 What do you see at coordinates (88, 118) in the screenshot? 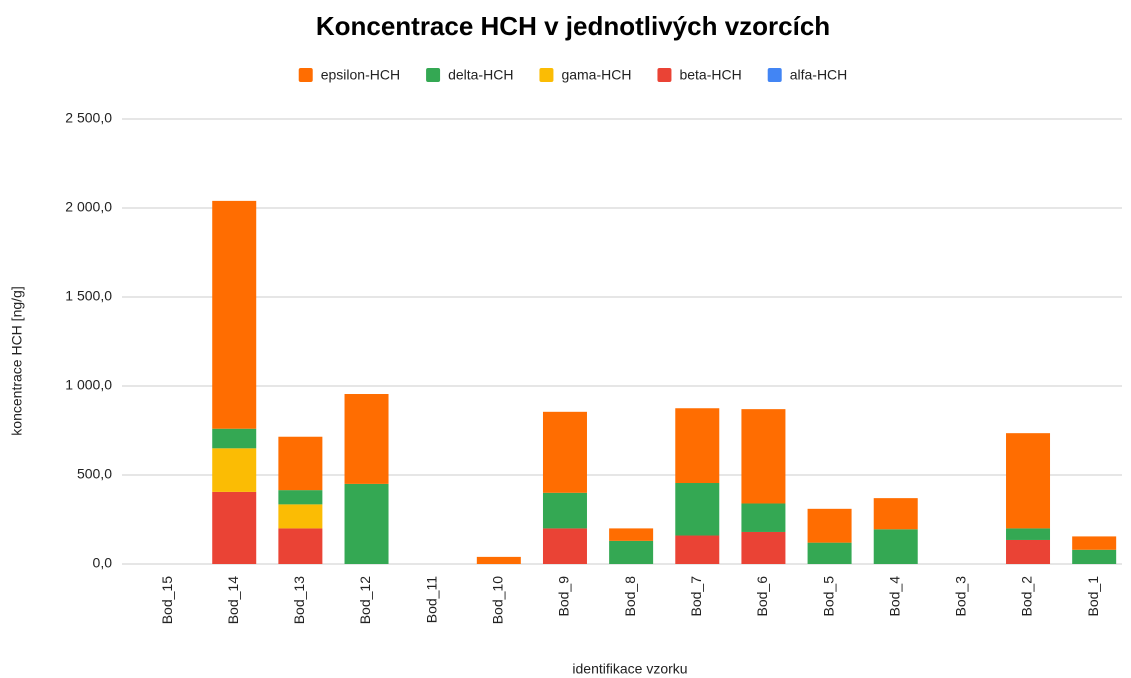
I see `y-tick-label: 2 500,0` at bounding box center [88, 118].